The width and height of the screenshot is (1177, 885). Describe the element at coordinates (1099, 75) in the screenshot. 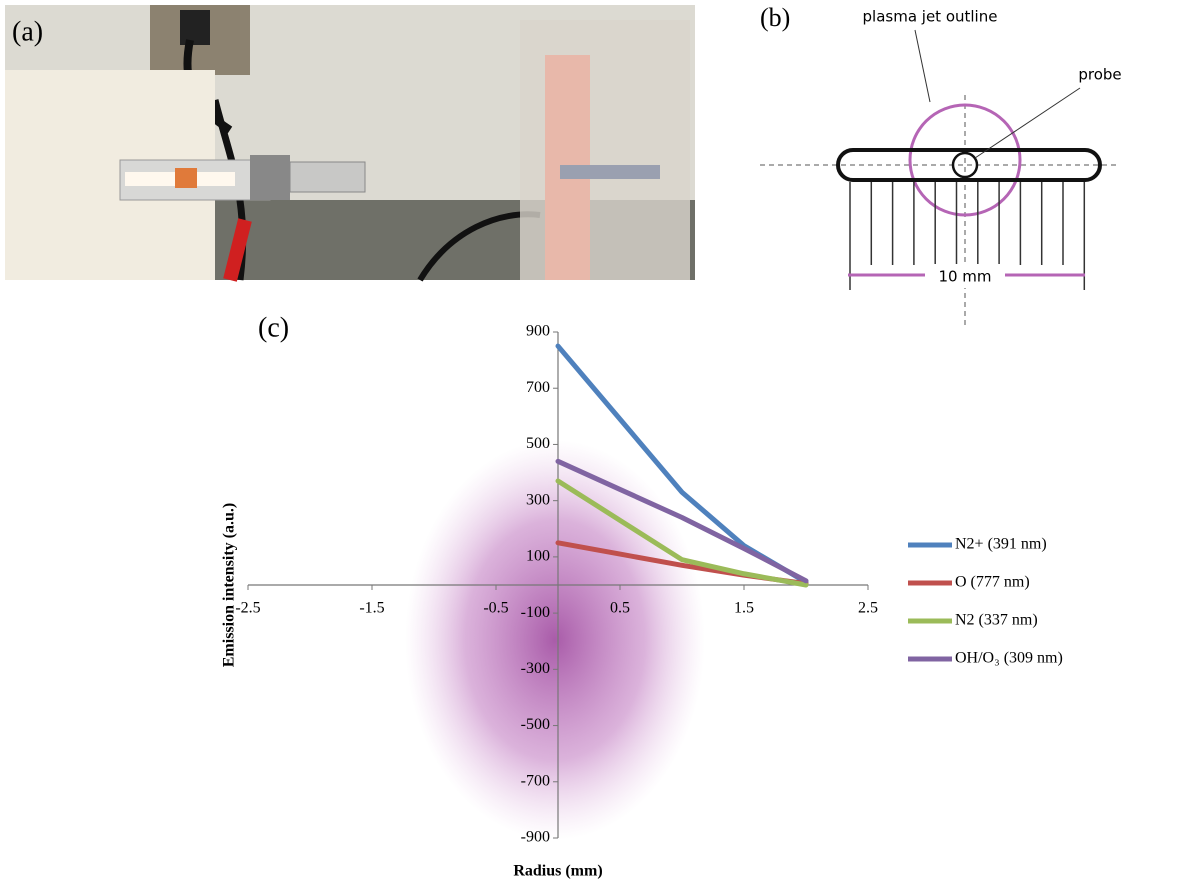

I see `probe-label: probe` at that location.